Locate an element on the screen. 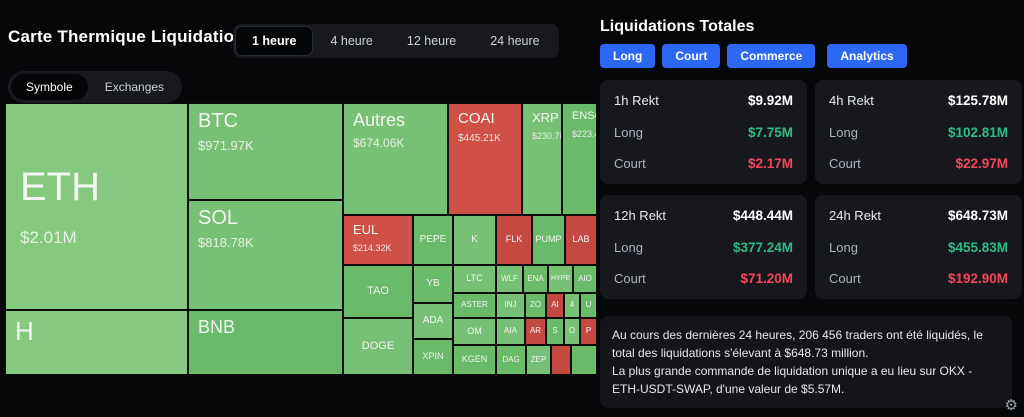  view-toggle: Symbole Exchanges is located at coordinates (95, 87).